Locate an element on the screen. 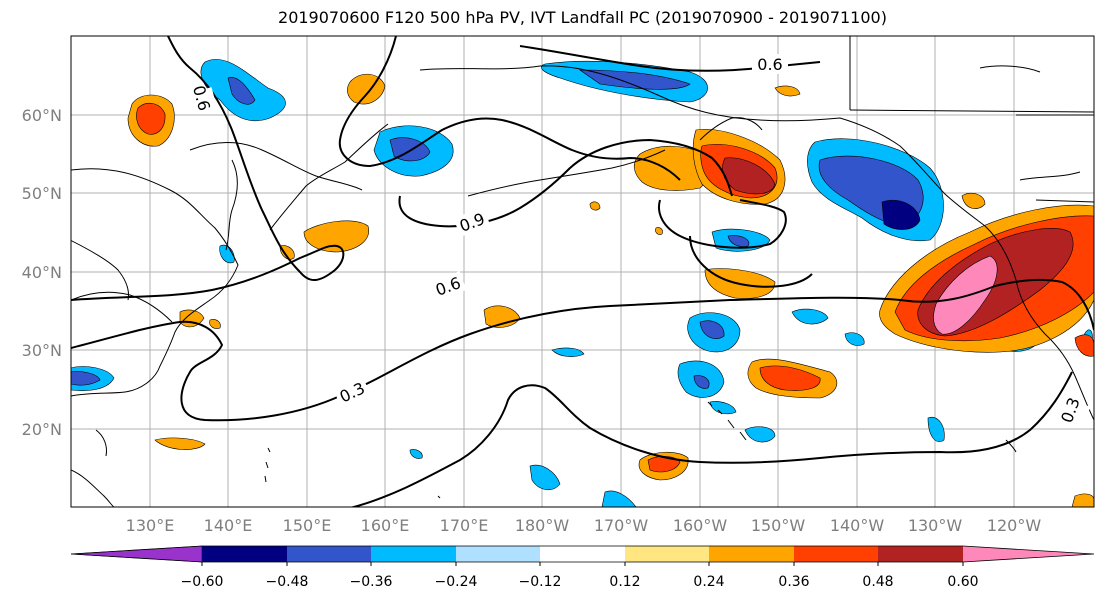 The image size is (1105, 601). lat-label: 60°N is located at coordinates (42, 115).